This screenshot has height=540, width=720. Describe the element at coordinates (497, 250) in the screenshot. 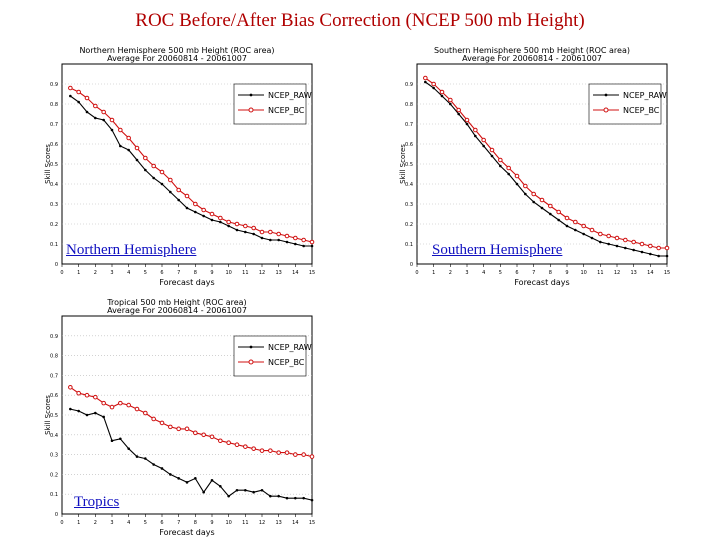

I see `label-southern-hemisphere: Southern Hemisphere` at that location.